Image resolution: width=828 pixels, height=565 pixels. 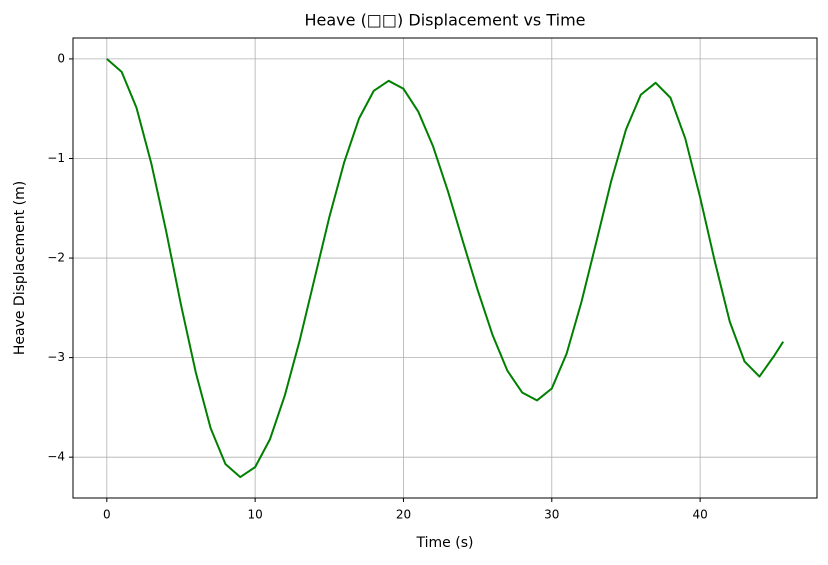 What do you see at coordinates (699, 515) in the screenshot?
I see `x-tick-label: 40` at bounding box center [699, 515].